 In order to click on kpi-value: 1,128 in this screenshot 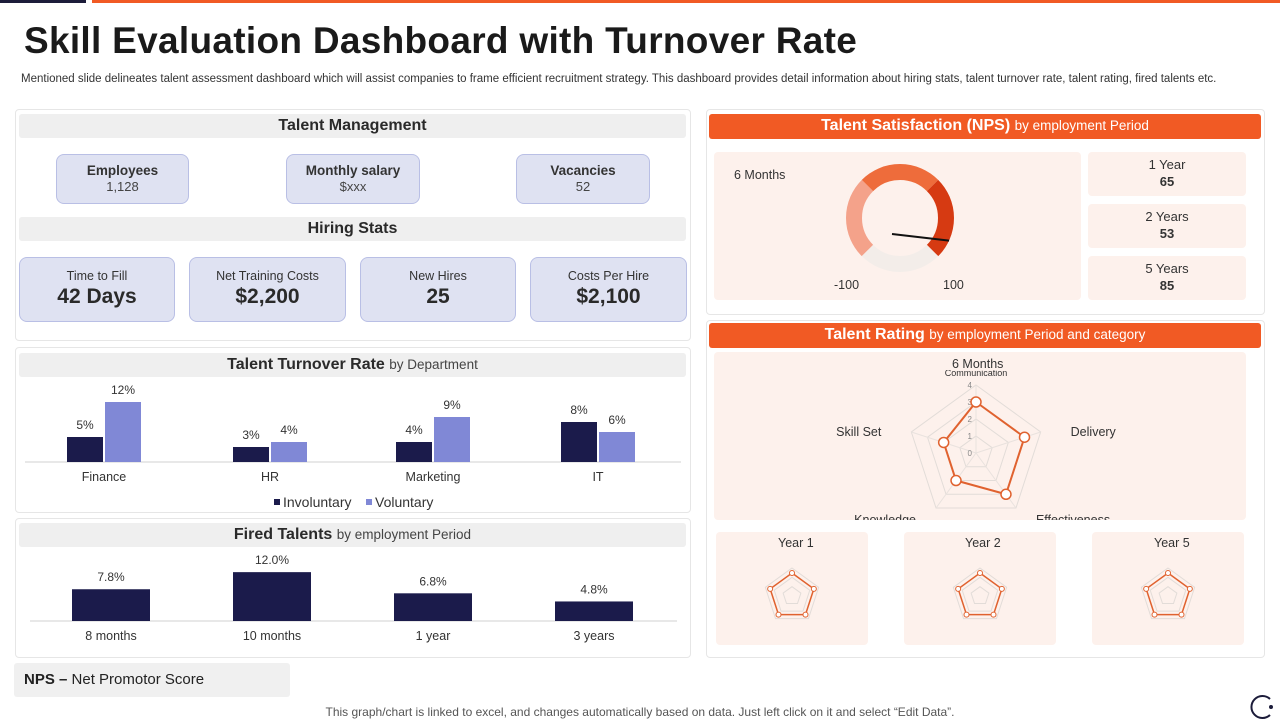, I will do `click(122, 186)`.